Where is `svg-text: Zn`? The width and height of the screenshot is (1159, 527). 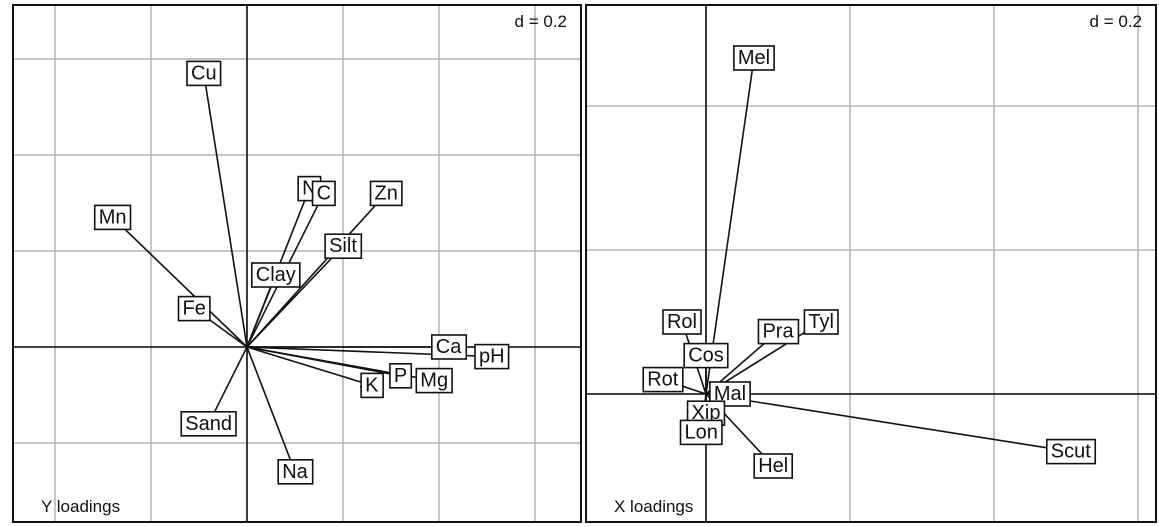
svg-text: Zn is located at coordinates (386, 193).